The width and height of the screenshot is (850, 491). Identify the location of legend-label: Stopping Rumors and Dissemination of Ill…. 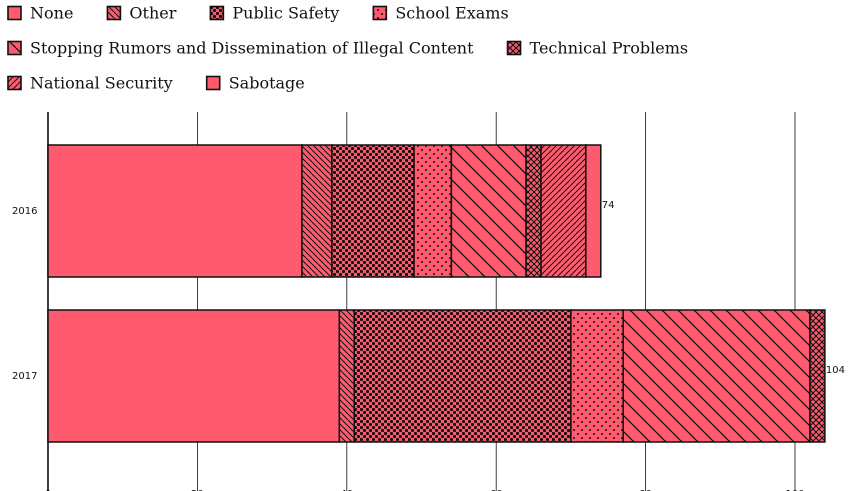
(252, 48).